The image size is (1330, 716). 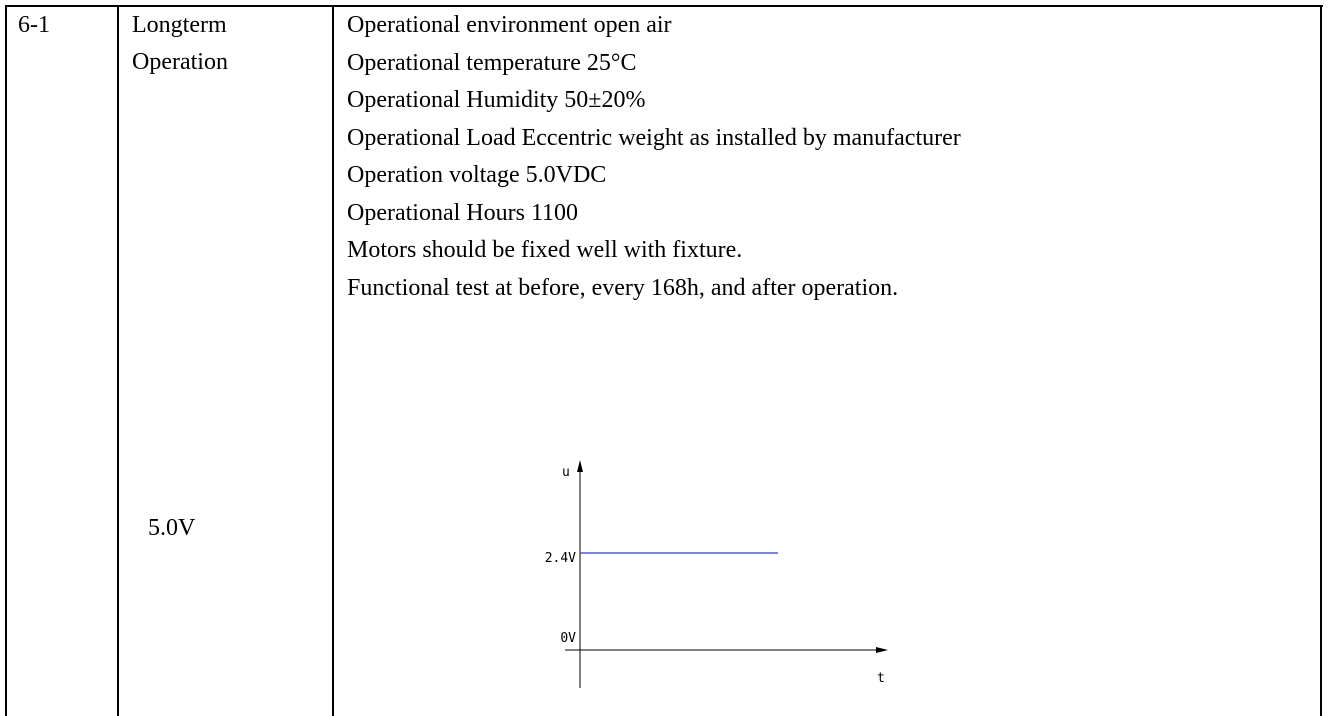 I want to click on condition-line: Operational environment open air, so click(x=509, y=25).